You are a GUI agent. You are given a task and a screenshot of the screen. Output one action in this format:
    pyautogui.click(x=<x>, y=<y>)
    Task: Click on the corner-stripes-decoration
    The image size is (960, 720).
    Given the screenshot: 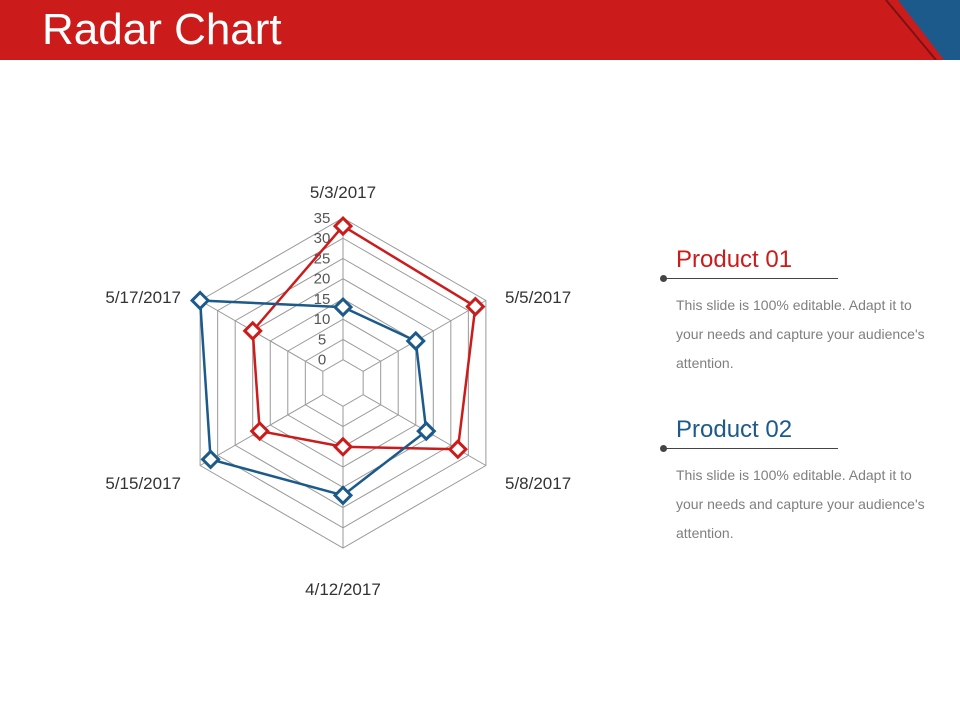 What is the action you would take?
    pyautogui.click(x=922, y=30)
    